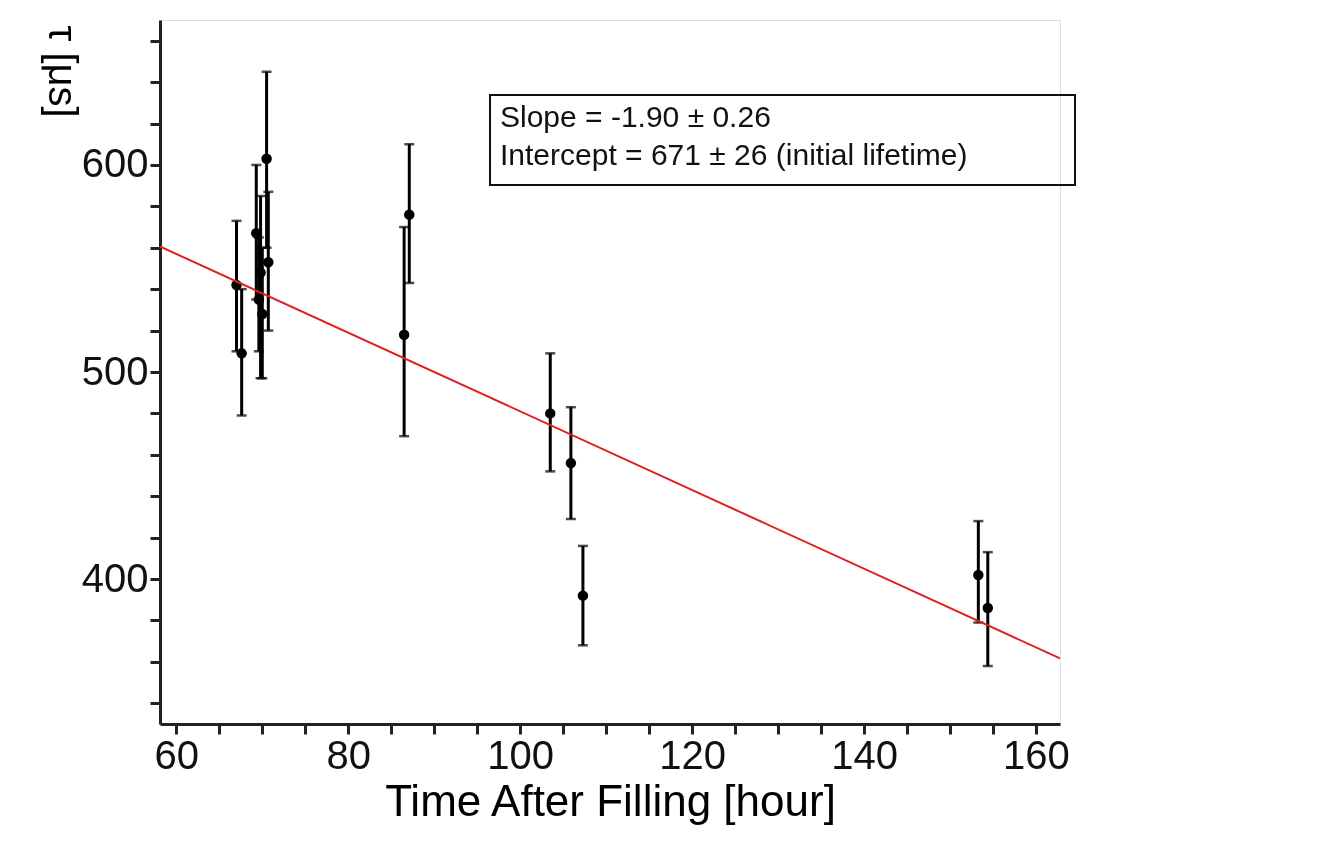  I want to click on y-axis-title: τ [μs], so click(62, 71).